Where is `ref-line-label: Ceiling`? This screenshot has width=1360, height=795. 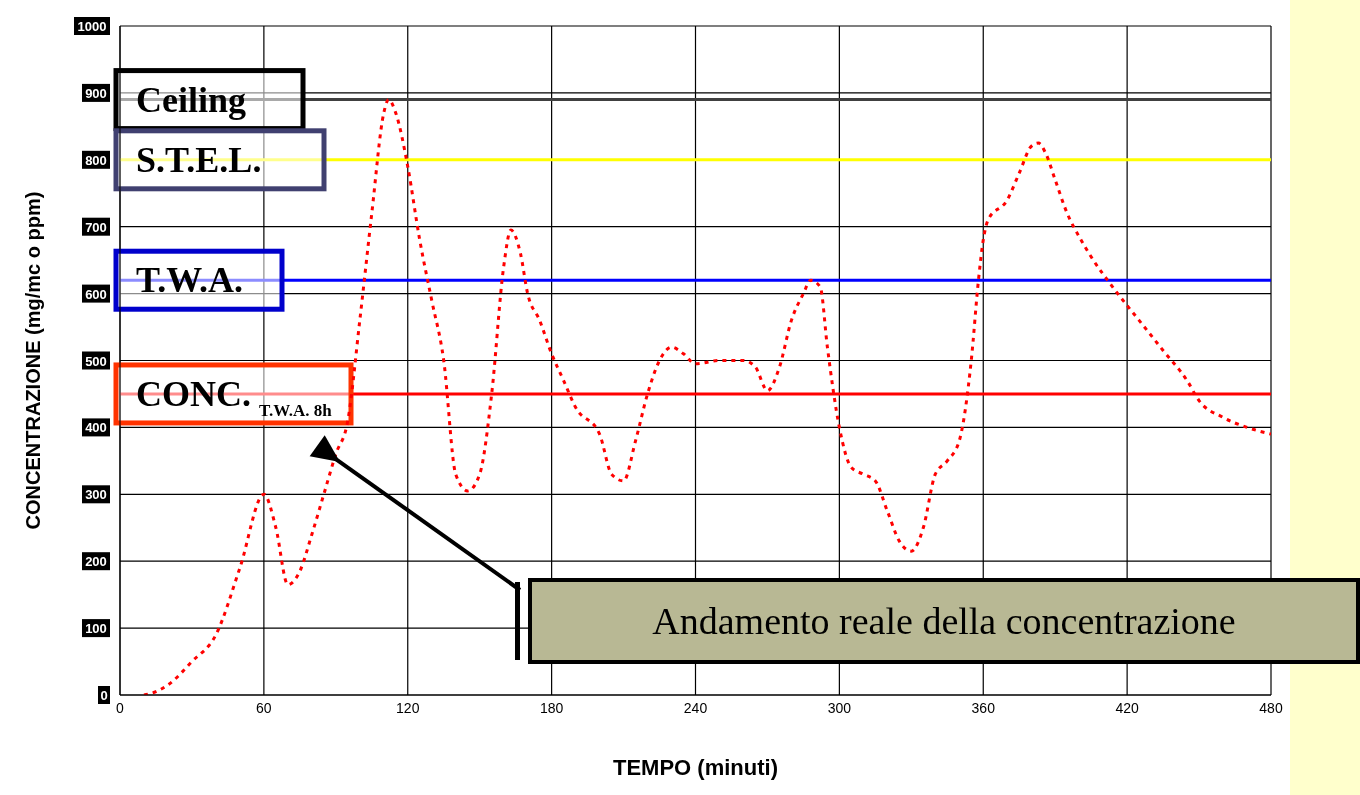
ref-line-label: Ceiling is located at coordinates (191, 99).